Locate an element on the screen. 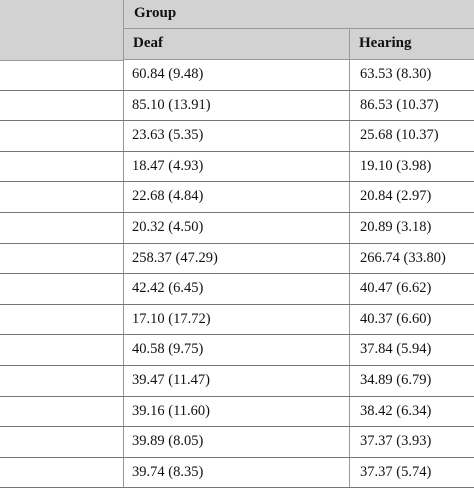  deaf-value-cell: 39.89 (8.05) is located at coordinates (236, 442).